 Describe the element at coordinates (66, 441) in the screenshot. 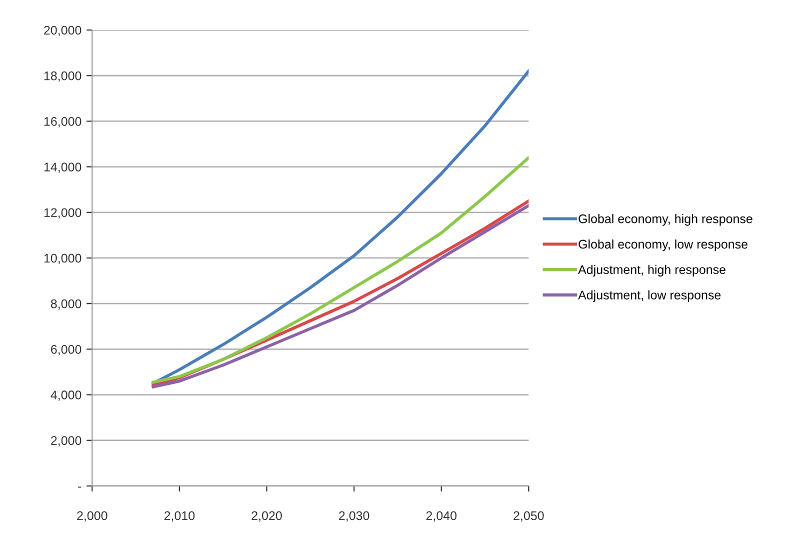

I see `y-tick-label: 2,000` at that location.